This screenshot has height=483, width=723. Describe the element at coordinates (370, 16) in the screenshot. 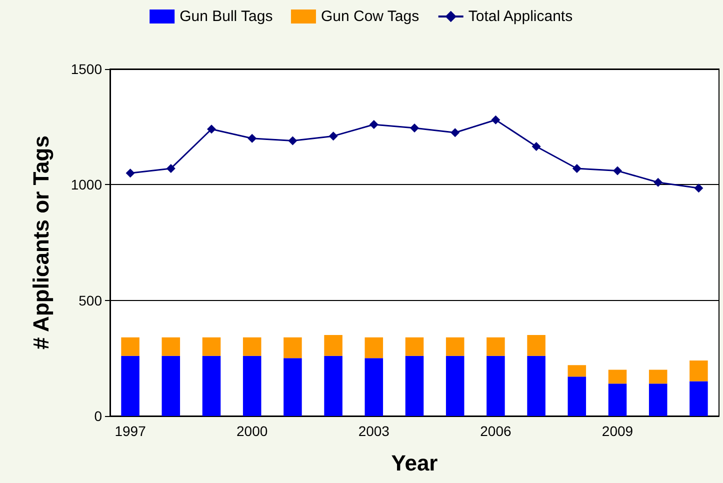

I see `legend-label: Gun Cow Tags` at that location.